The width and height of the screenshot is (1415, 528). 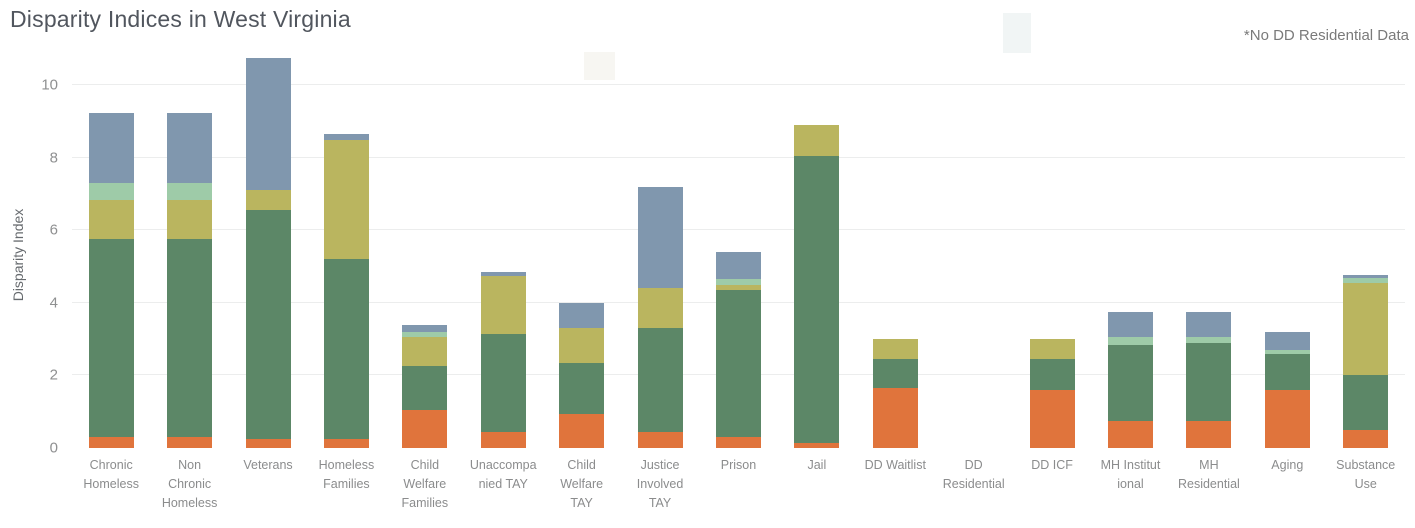 What do you see at coordinates (1052, 465) in the screenshot?
I see `x-axis-label: DD ICF` at bounding box center [1052, 465].